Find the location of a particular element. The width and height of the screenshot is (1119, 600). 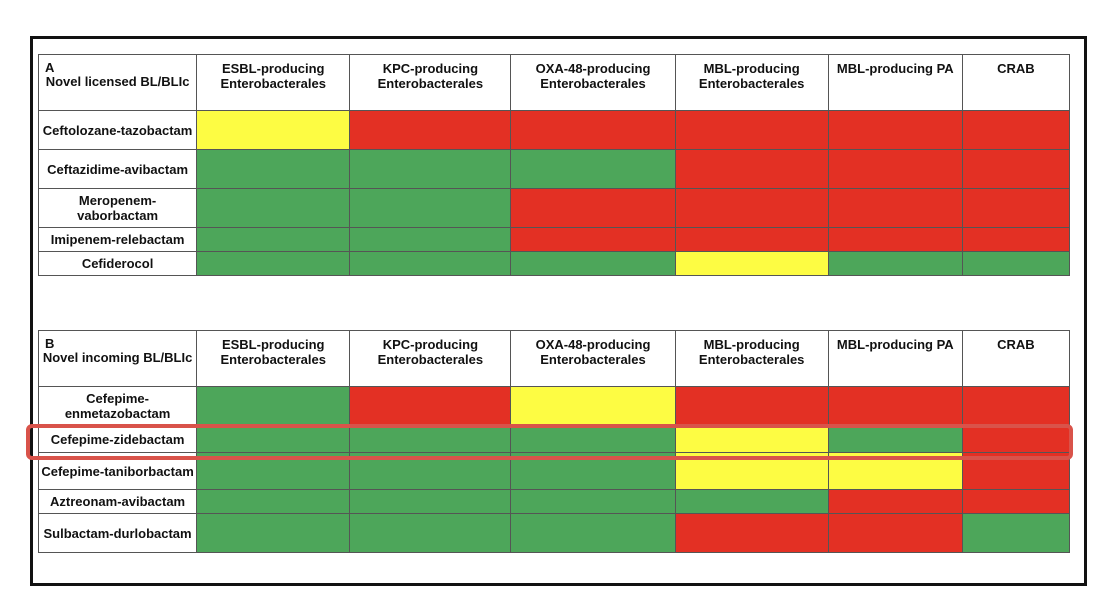

panel-b-corner-header: B Novel incoming BL/BLIc is located at coordinates (117, 358).